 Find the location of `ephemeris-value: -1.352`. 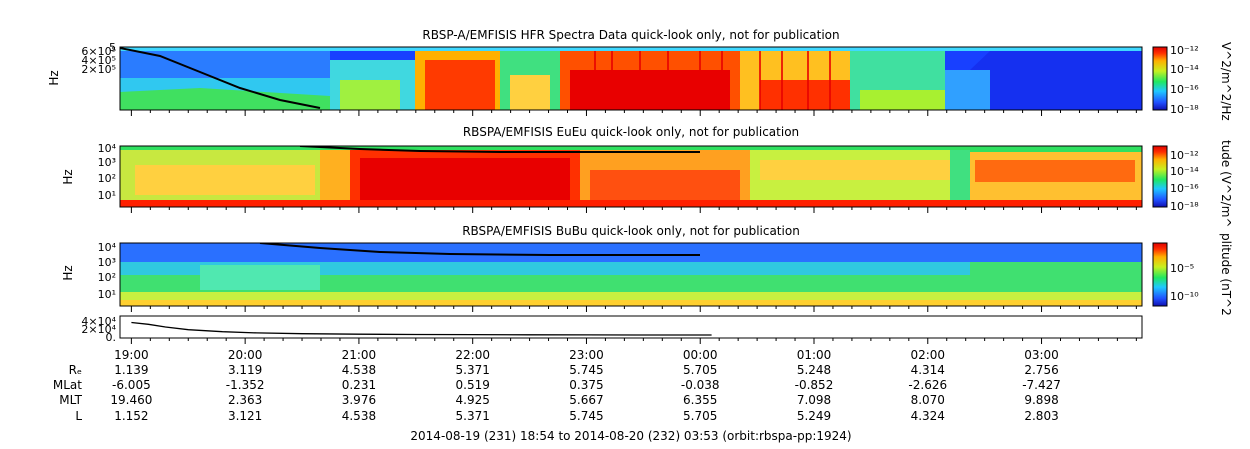

ephemeris-value: -1.352 is located at coordinates (245, 385).